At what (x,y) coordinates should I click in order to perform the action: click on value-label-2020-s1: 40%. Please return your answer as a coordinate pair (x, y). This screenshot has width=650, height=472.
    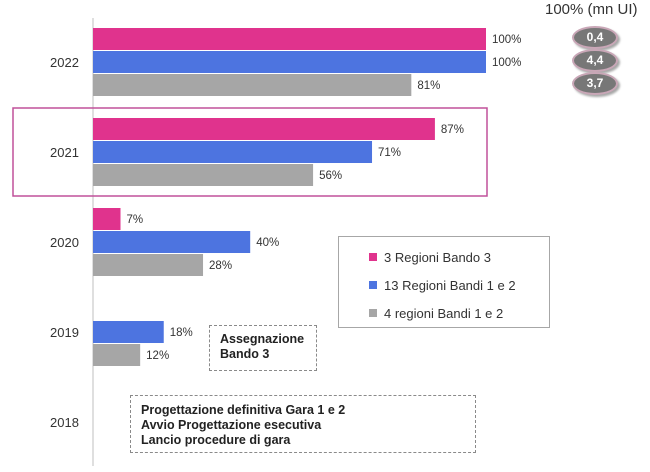
    Looking at the image, I should click on (267, 243).